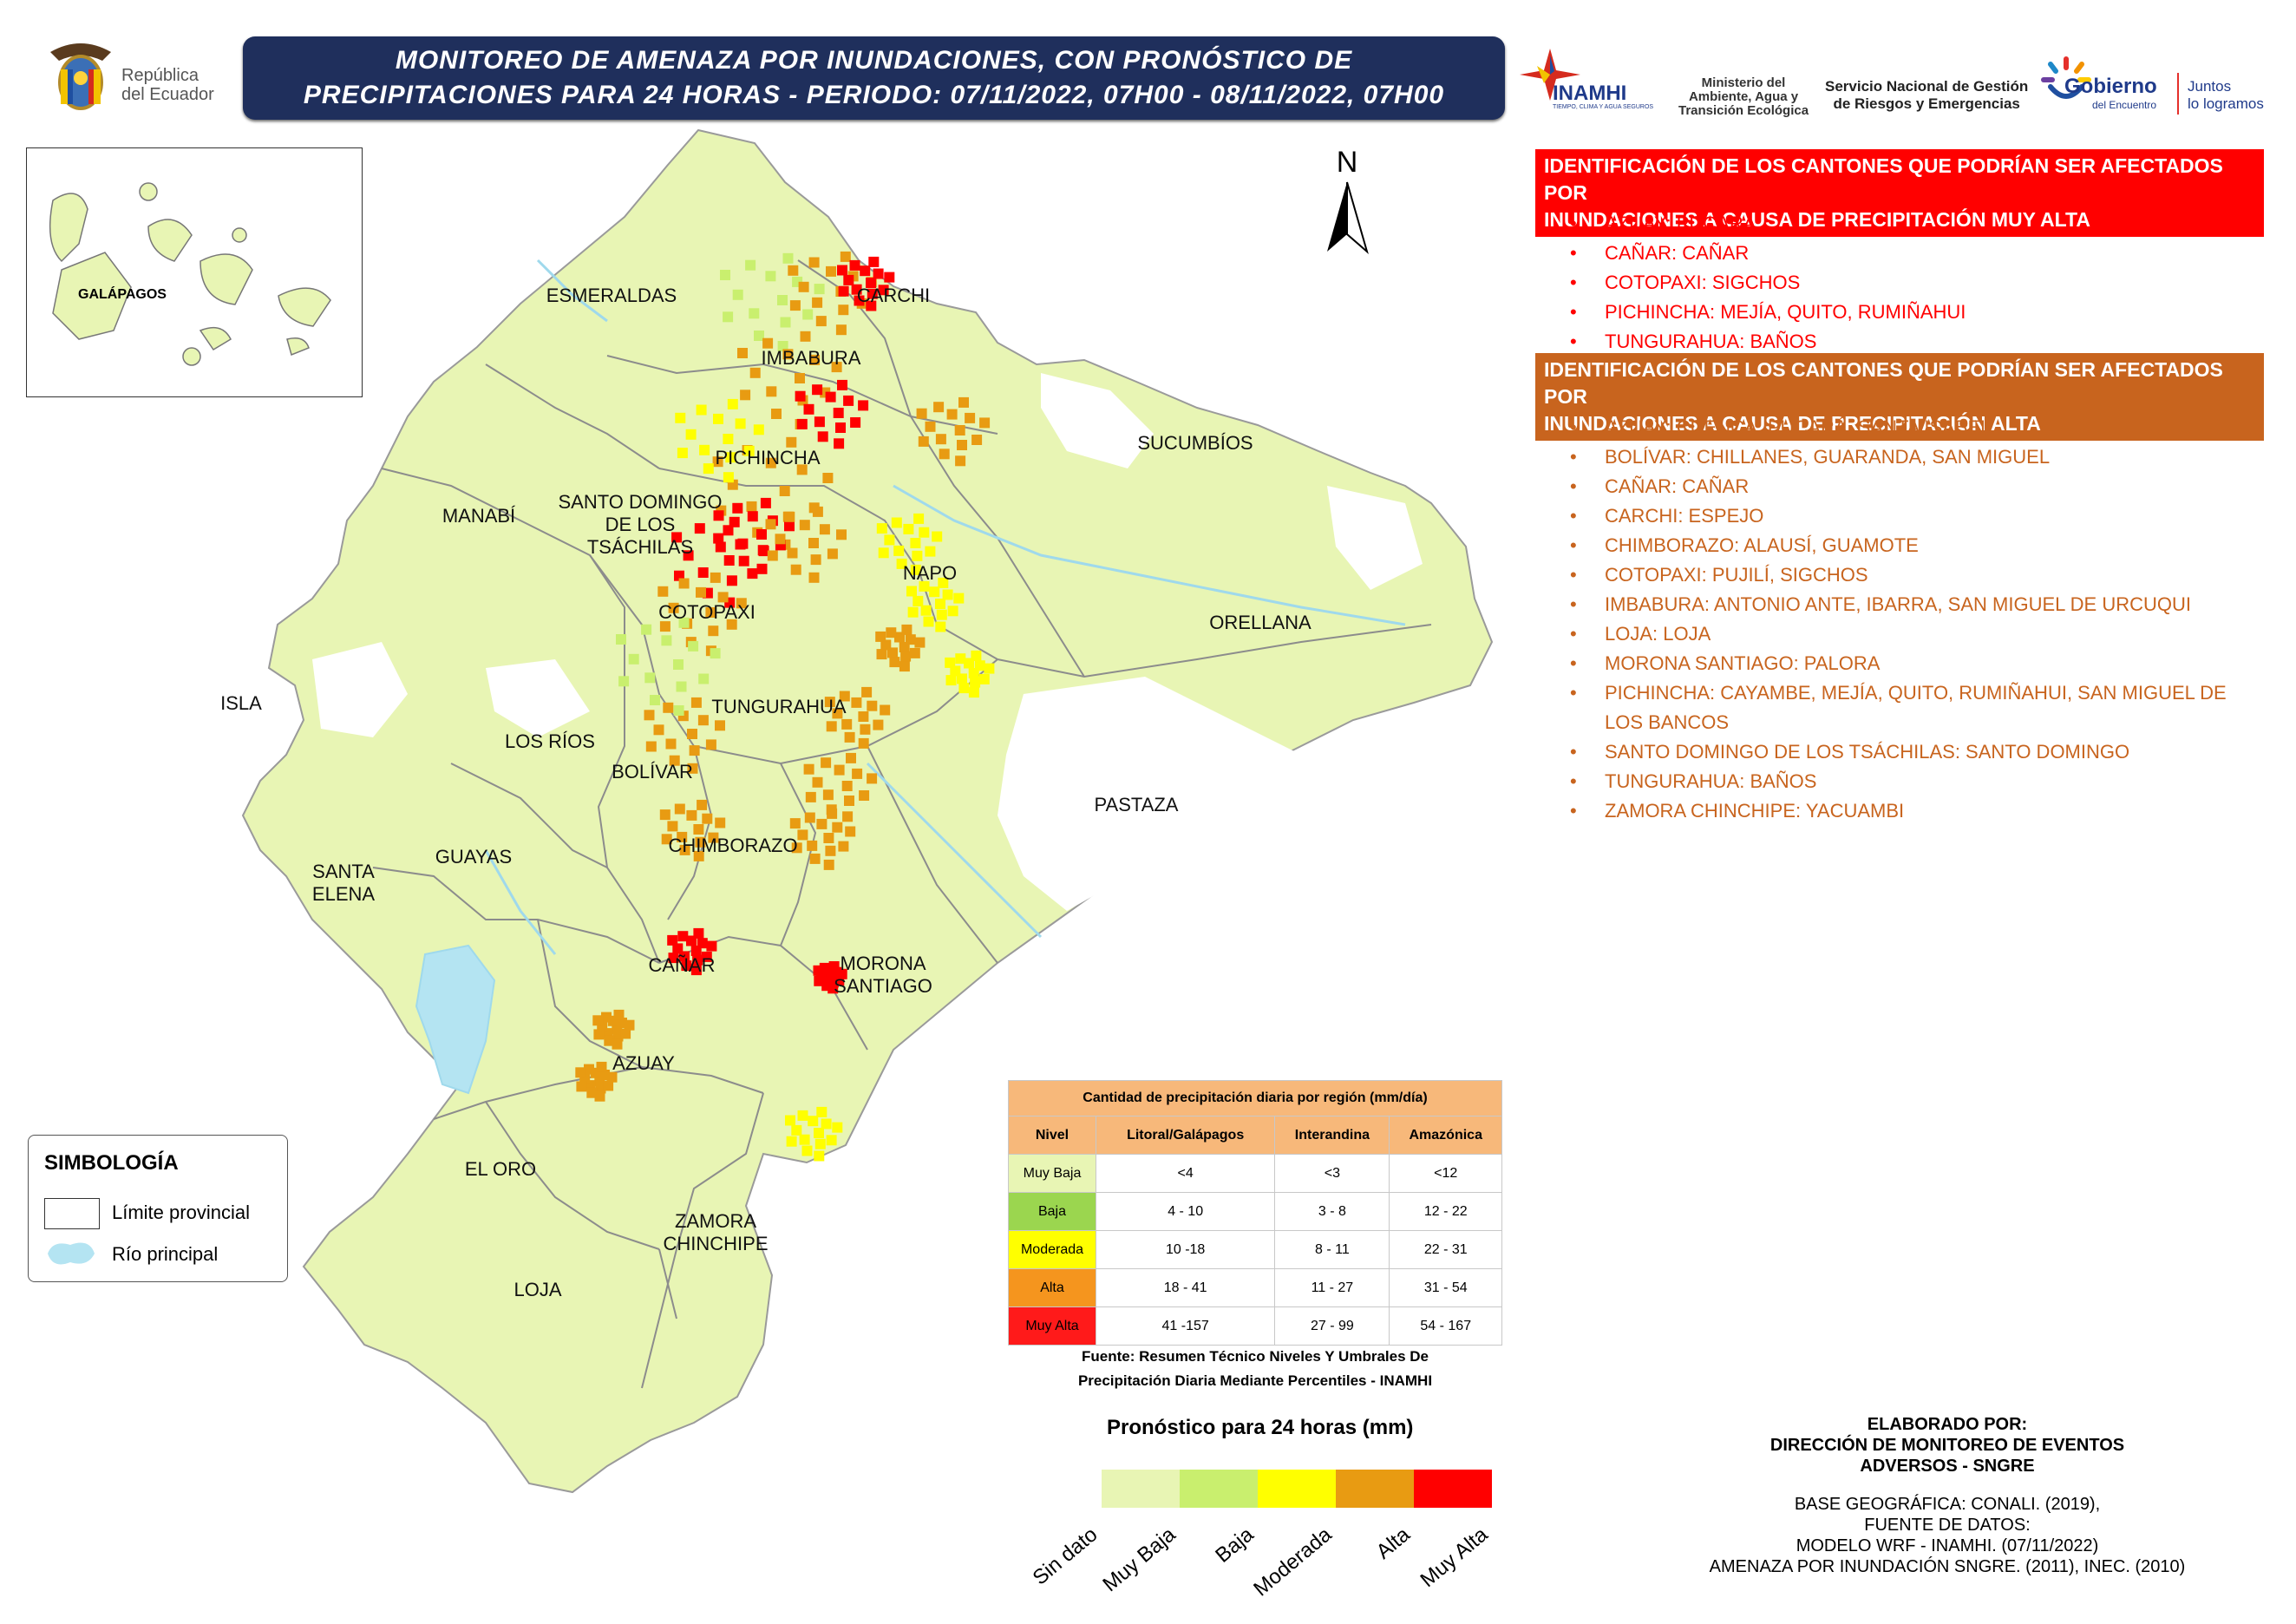 The height and width of the screenshot is (1624, 2296). I want to click on canton-item: MORONA SANTIAGO: PALORA, so click(1899, 663).